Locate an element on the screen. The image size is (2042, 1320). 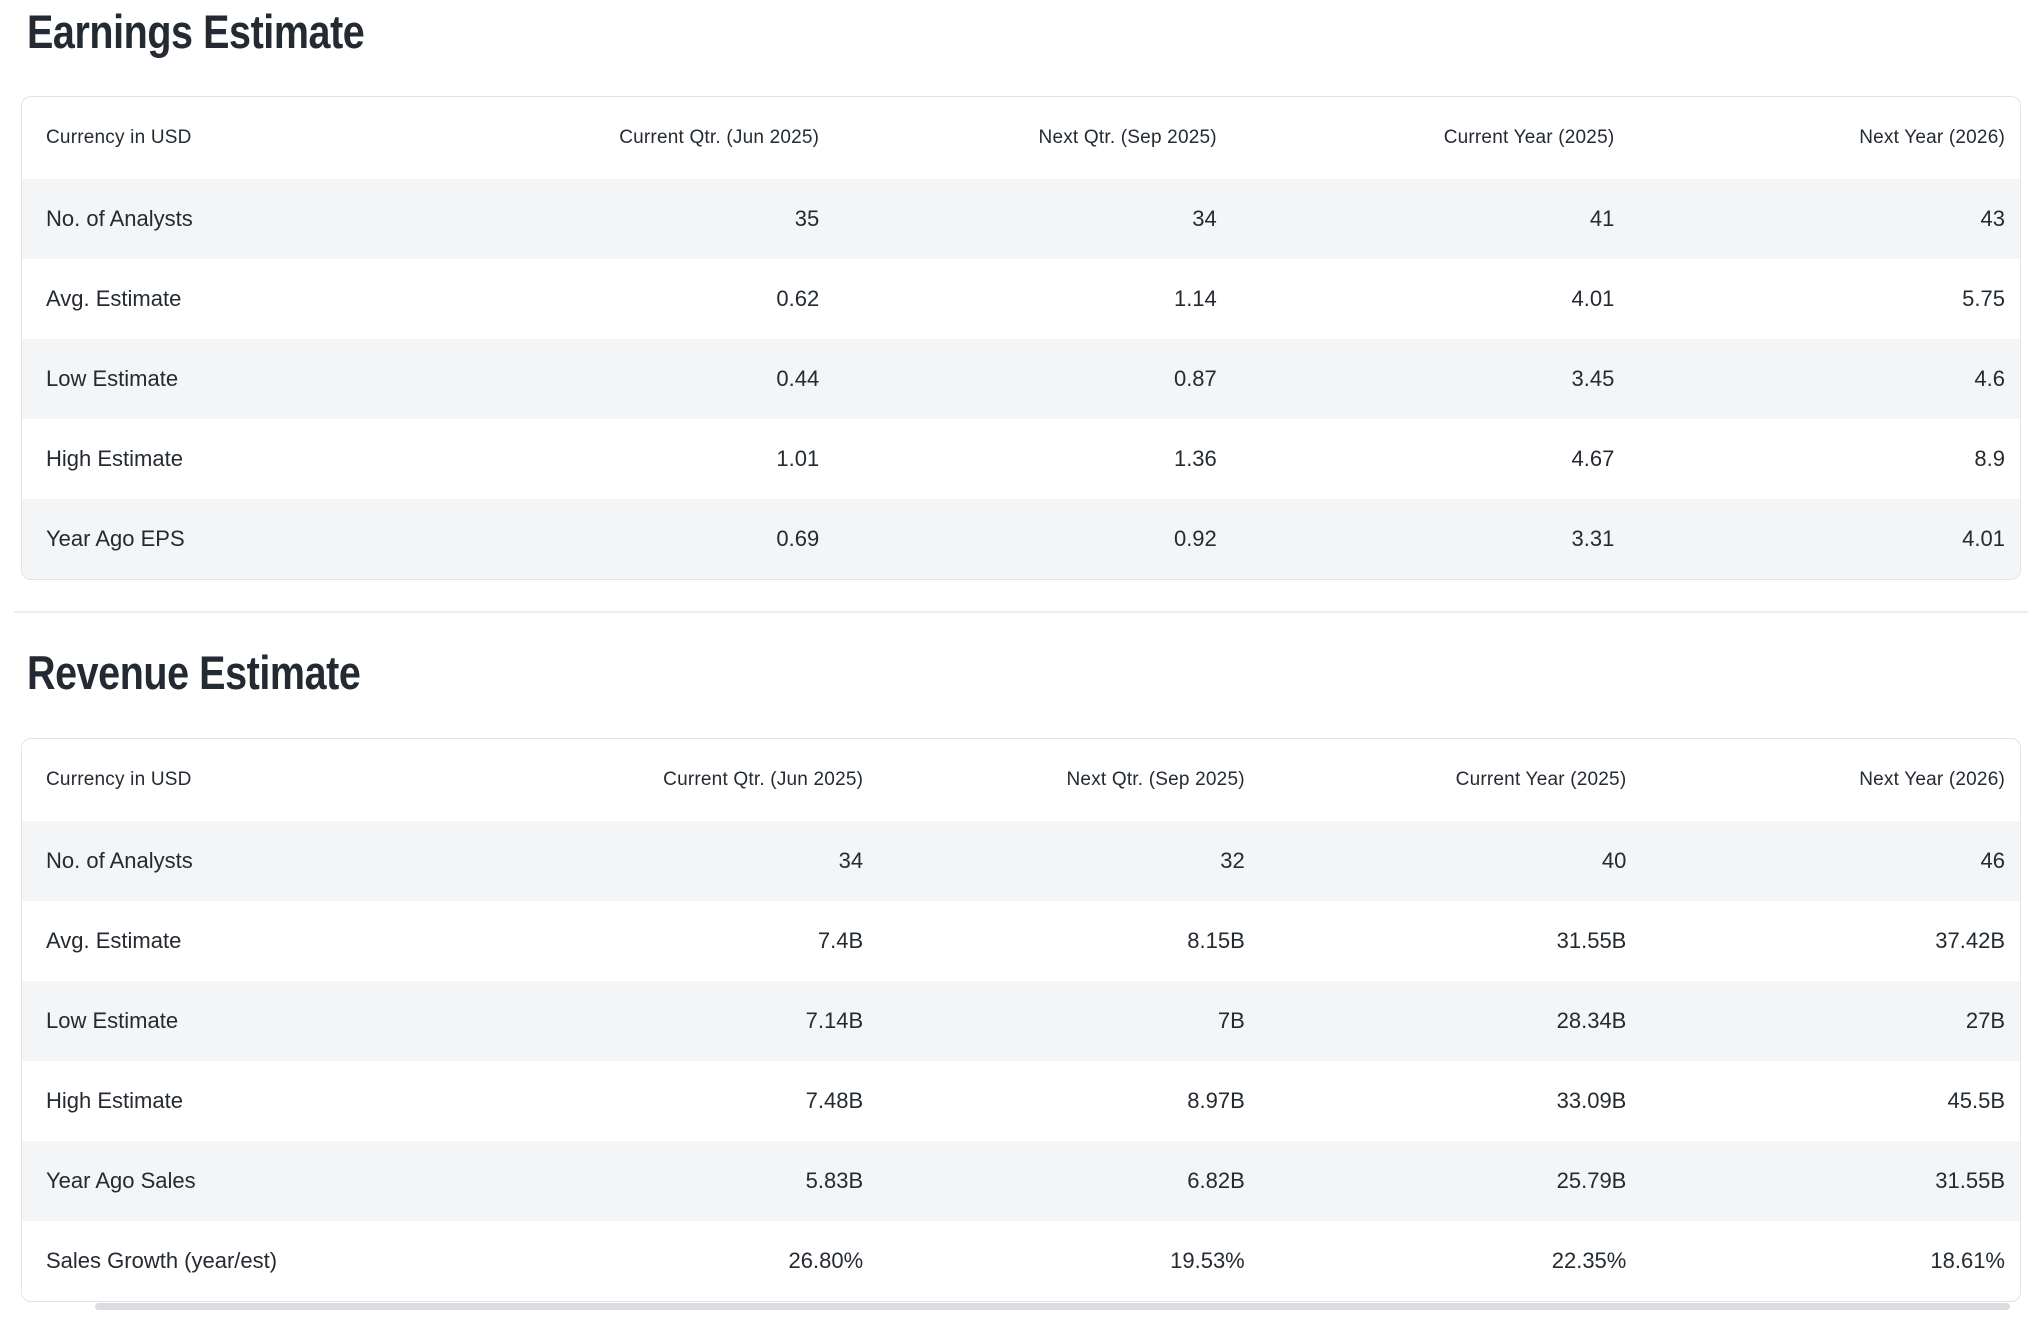
value-cell: 1.14 is located at coordinates (1195, 298).